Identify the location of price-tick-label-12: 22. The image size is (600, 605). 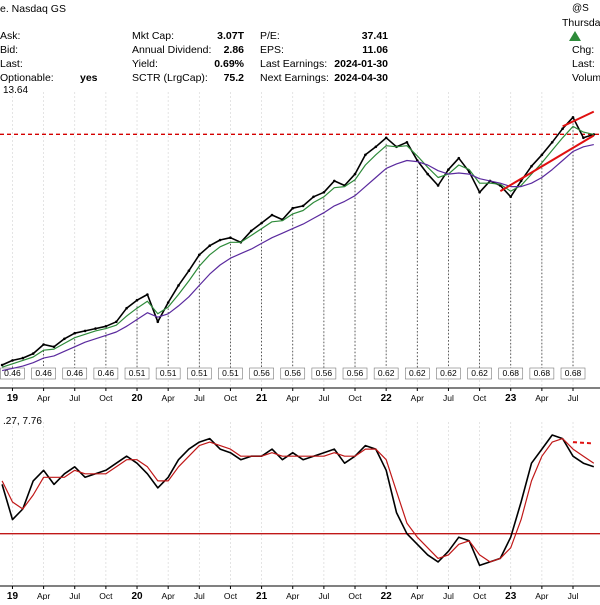
(387, 398).